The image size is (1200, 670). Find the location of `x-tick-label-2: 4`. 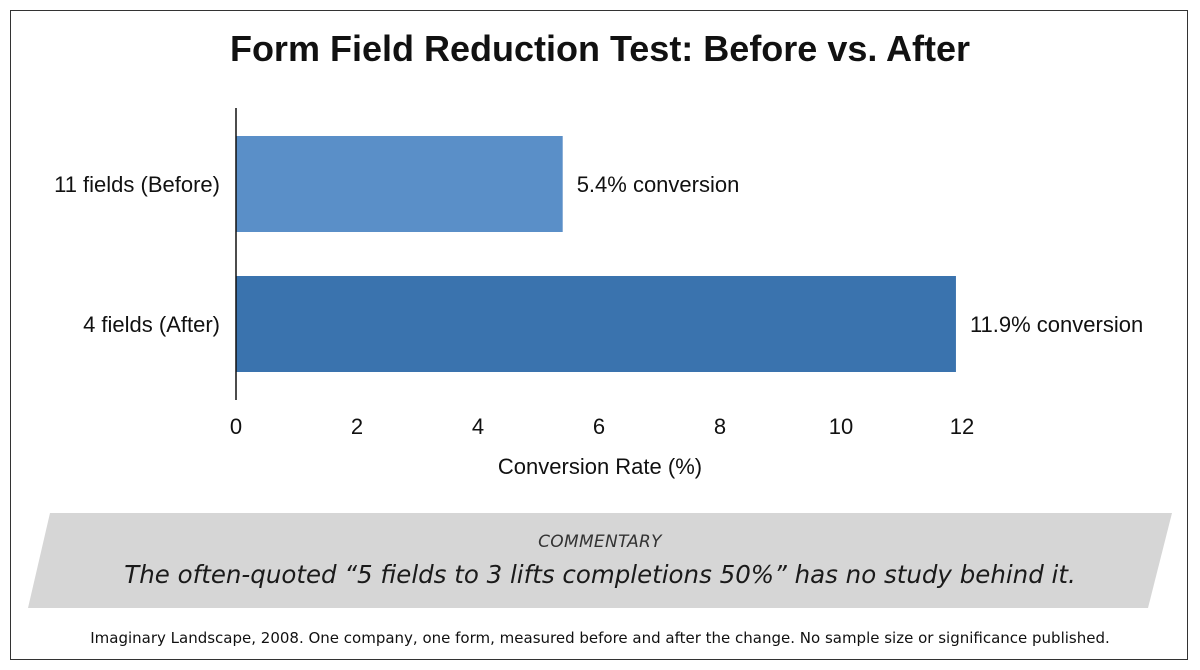

x-tick-label-2: 4 is located at coordinates (478, 426).